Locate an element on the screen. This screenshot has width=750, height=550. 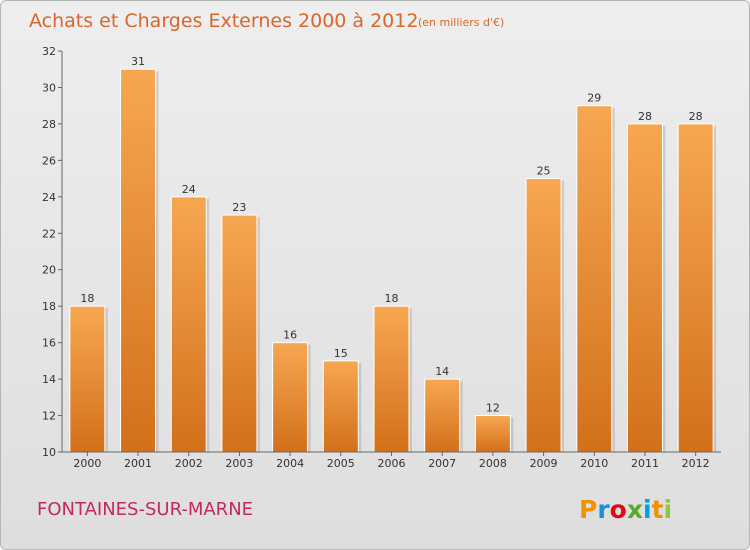
y-axis: 10 12 14 16 18 20 22 24 26 28 30 32 is located at coordinates (52, 252).